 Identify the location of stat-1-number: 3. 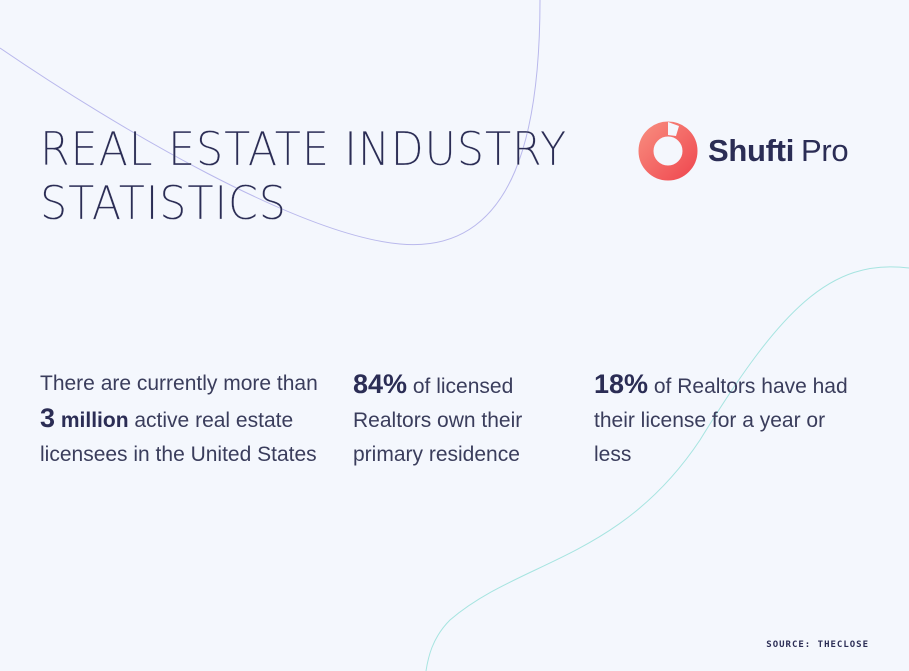
(48, 418).